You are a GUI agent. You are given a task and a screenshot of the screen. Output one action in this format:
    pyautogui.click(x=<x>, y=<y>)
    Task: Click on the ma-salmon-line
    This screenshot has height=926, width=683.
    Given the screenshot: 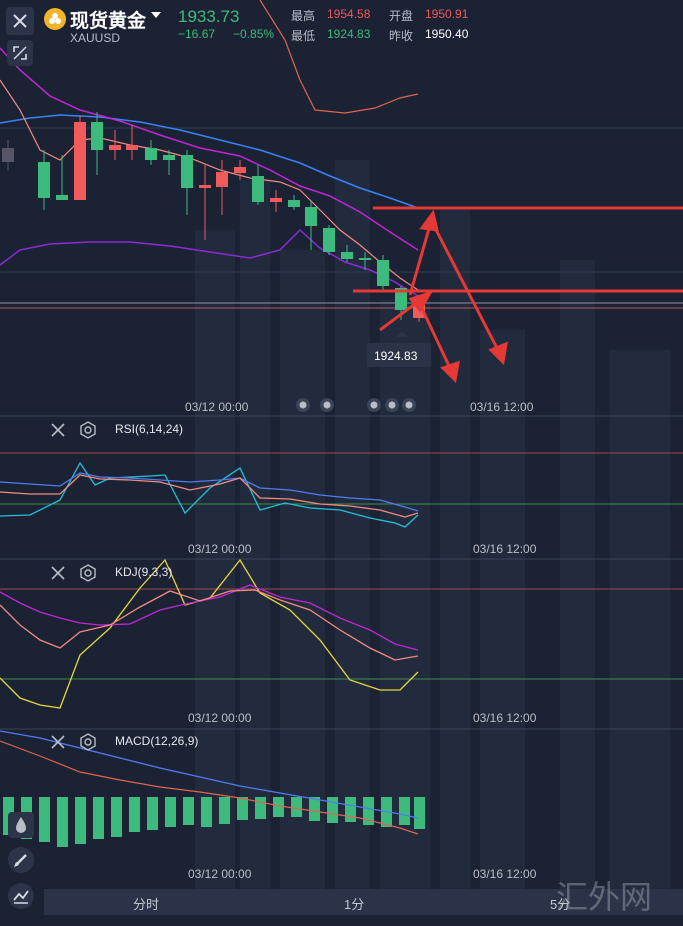 What is the action you would take?
    pyautogui.click(x=209, y=185)
    